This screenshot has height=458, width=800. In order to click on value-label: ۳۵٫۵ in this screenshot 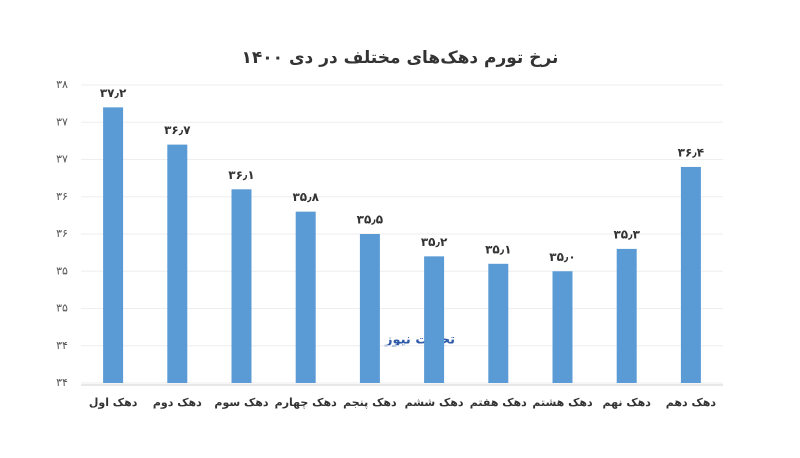, I will do `click(370, 220)`.